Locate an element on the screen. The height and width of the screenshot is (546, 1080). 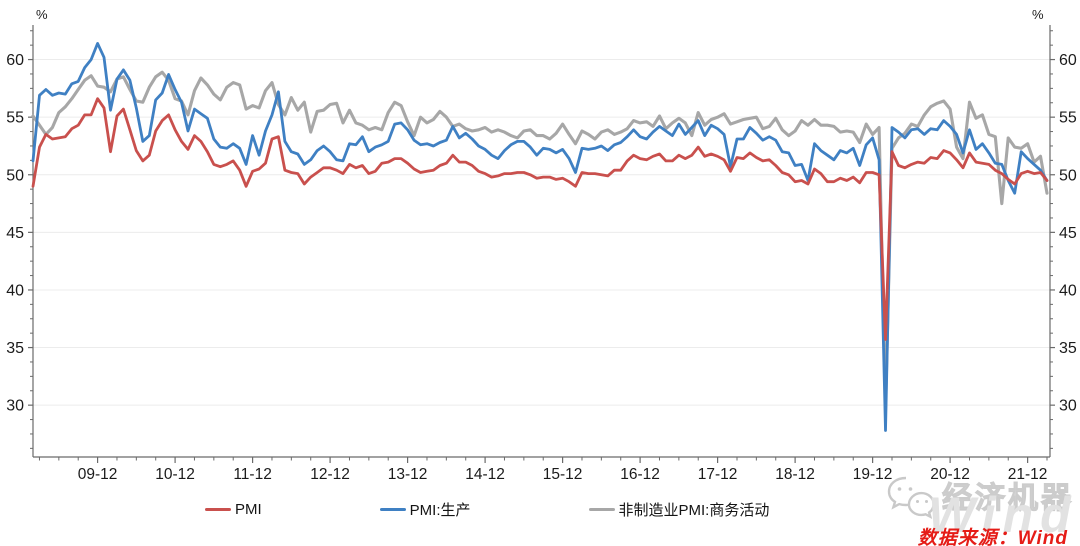
brand-watermark-text: 经济机器 is located at coordinates (1008, 499).